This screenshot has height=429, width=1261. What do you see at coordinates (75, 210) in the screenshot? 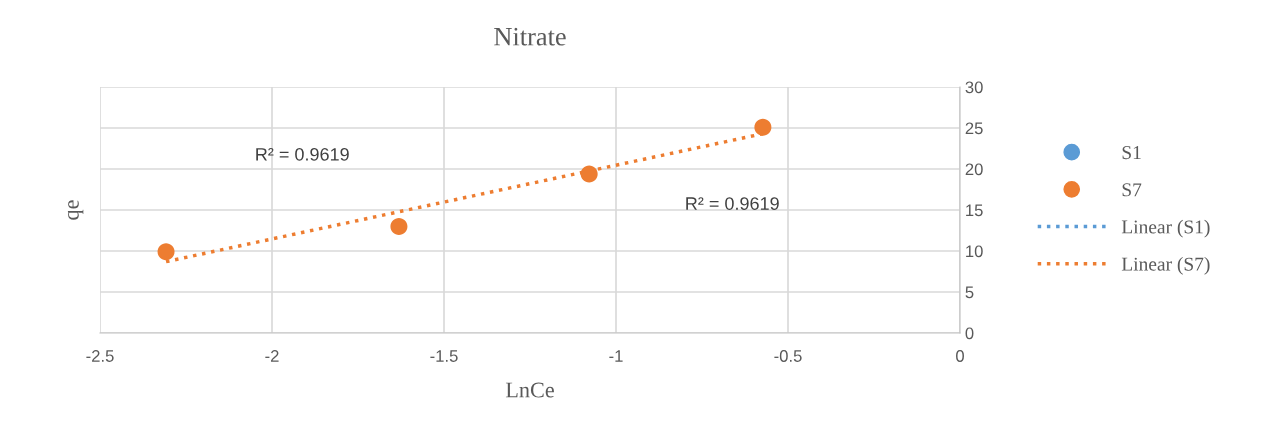
I see `y-axis-title: qe` at bounding box center [75, 210].